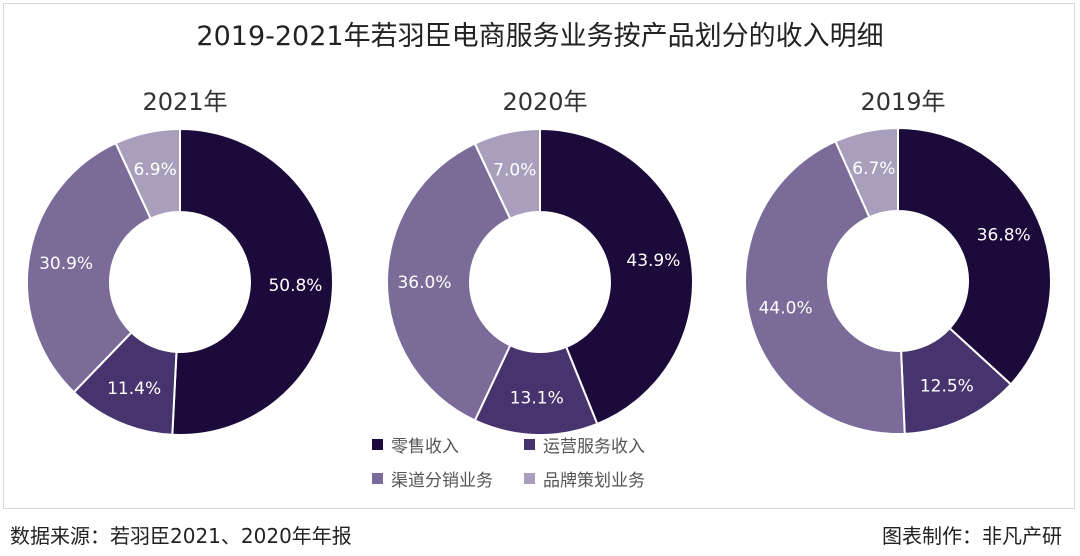  I want to click on data-label: 30.9%, so click(66, 264).